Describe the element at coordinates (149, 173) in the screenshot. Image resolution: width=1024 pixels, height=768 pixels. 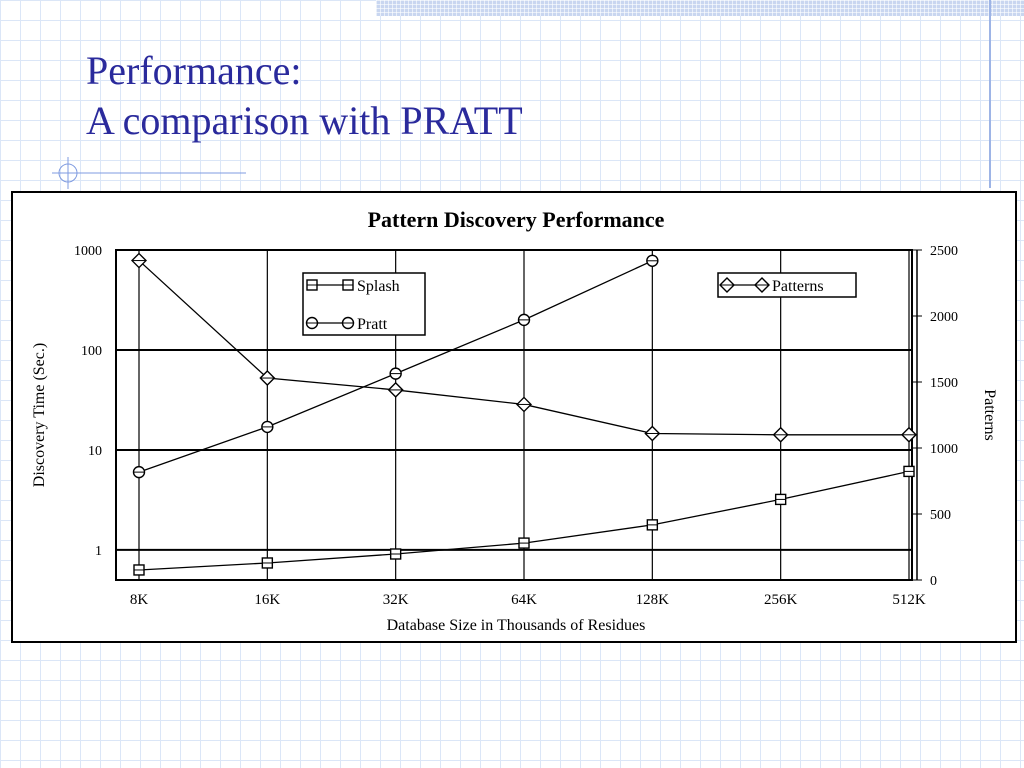
I see `crosshair-ornament` at that location.